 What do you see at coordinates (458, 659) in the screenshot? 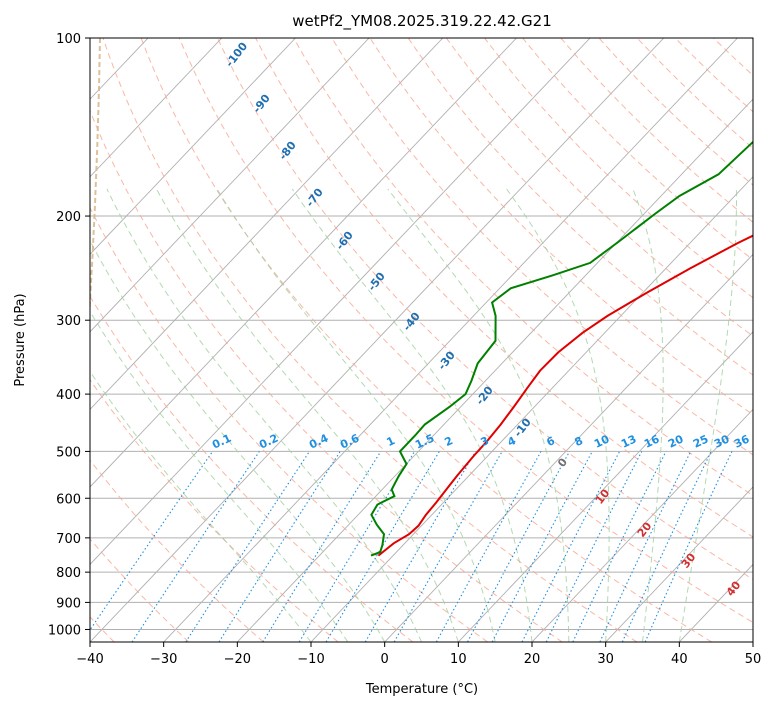
I see `x-tick-label: 10` at bounding box center [458, 659].